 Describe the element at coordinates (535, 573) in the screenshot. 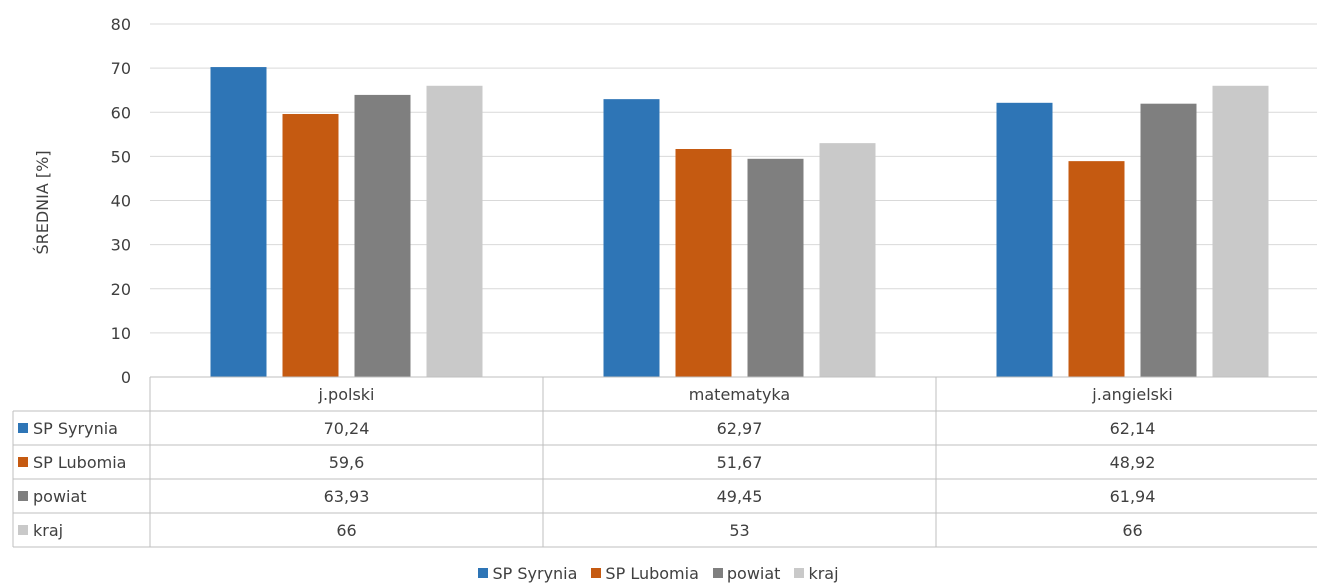

I see `legend-label: SP Syrynia` at that location.